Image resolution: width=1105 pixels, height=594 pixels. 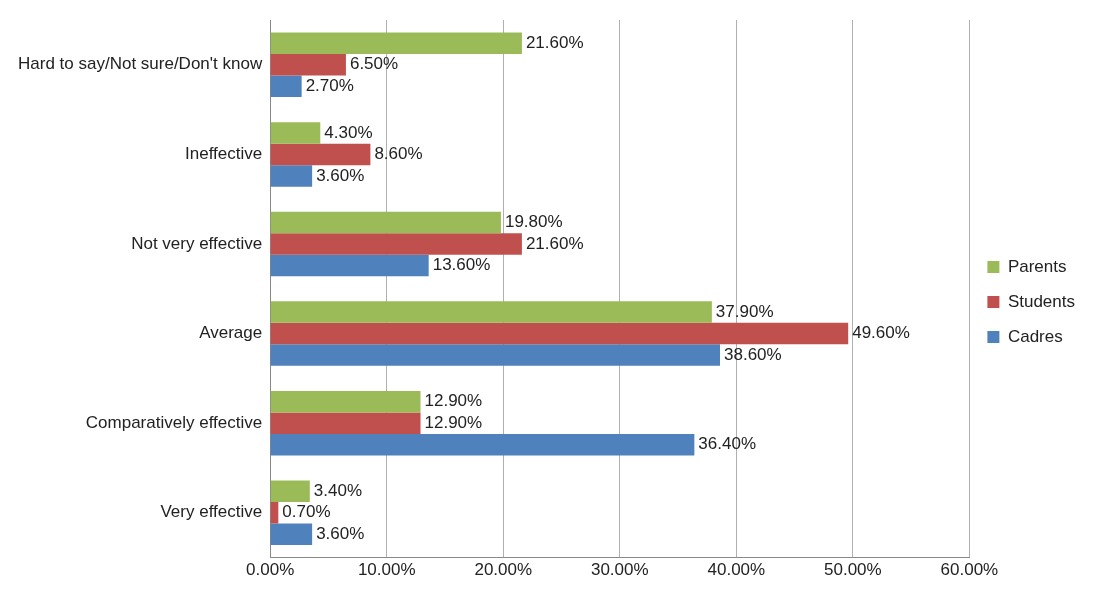 What do you see at coordinates (231, 333) in the screenshot?
I see `y-tick-label: Average` at bounding box center [231, 333].